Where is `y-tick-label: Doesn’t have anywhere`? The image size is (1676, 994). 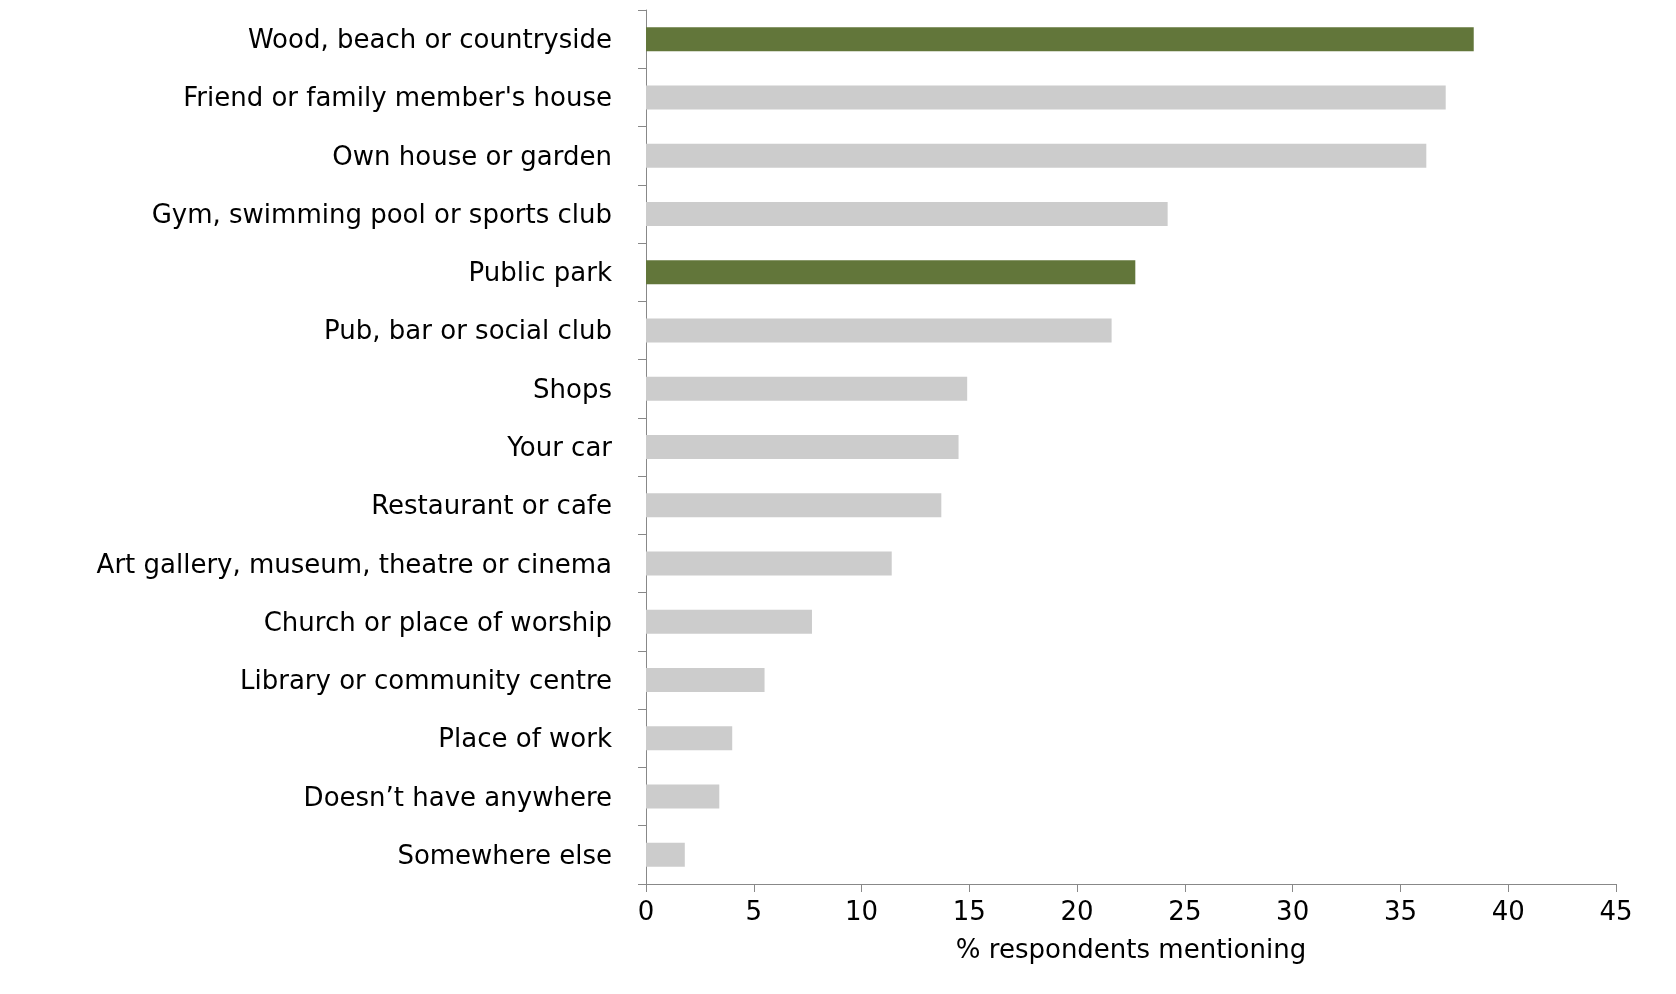 y-tick-label: Doesn’t have anywhere is located at coordinates (457, 796).